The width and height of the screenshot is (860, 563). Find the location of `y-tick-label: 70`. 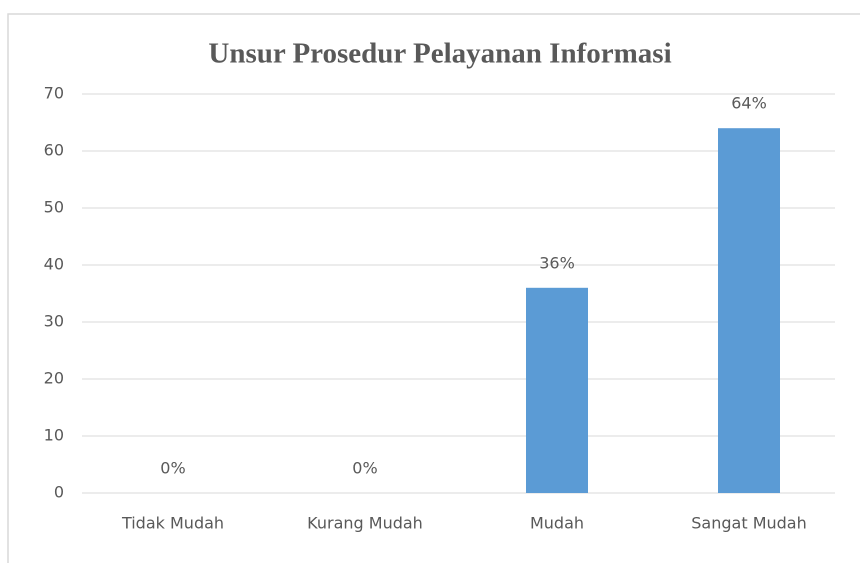

y-tick-label: 70 is located at coordinates (54, 93).